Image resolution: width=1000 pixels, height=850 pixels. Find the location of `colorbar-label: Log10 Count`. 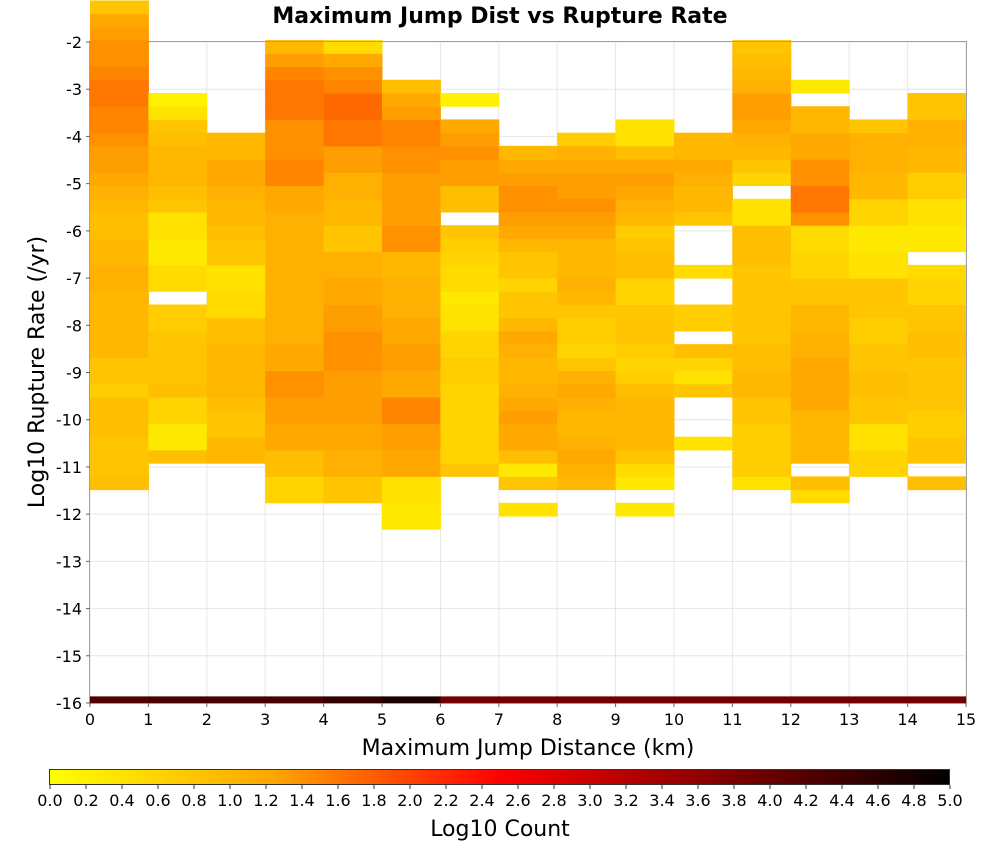

colorbar-label: Log10 Count is located at coordinates (500, 829).